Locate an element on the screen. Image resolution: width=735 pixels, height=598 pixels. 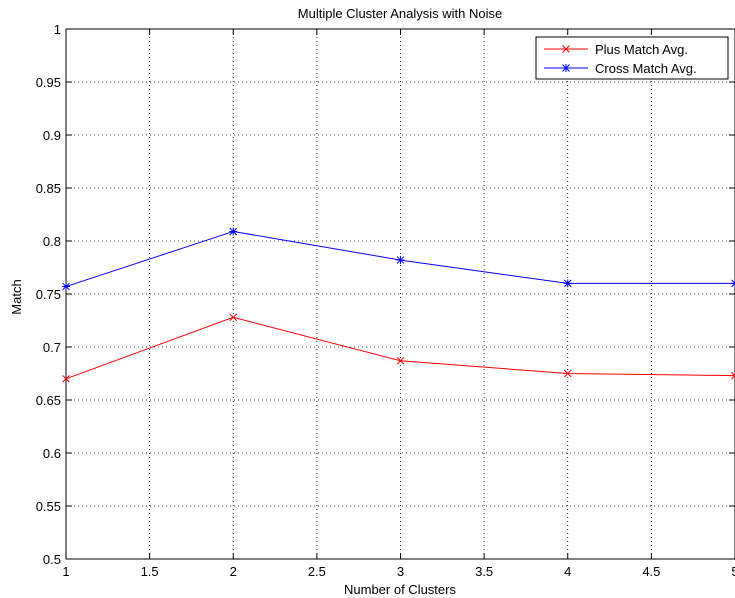
x-axis-title: Number of Clusters is located at coordinates (400, 589).